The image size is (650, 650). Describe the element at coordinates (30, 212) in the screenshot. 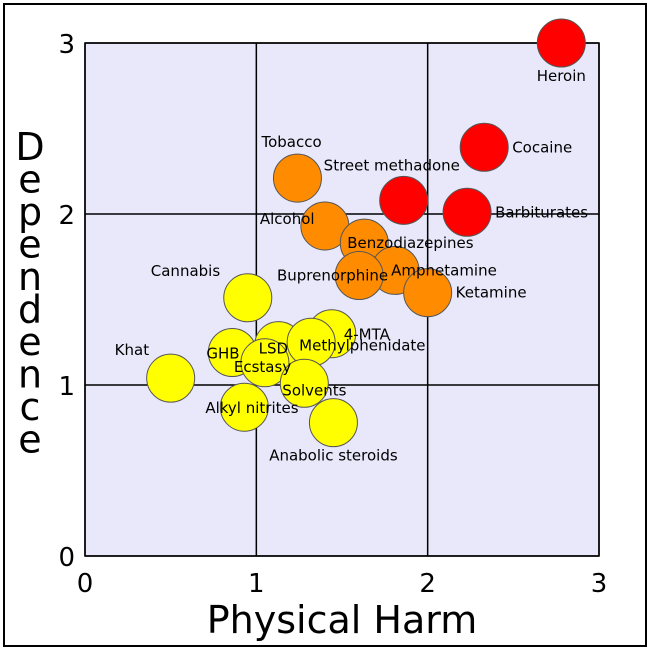

I see `y-axis-label-letter: p` at that location.